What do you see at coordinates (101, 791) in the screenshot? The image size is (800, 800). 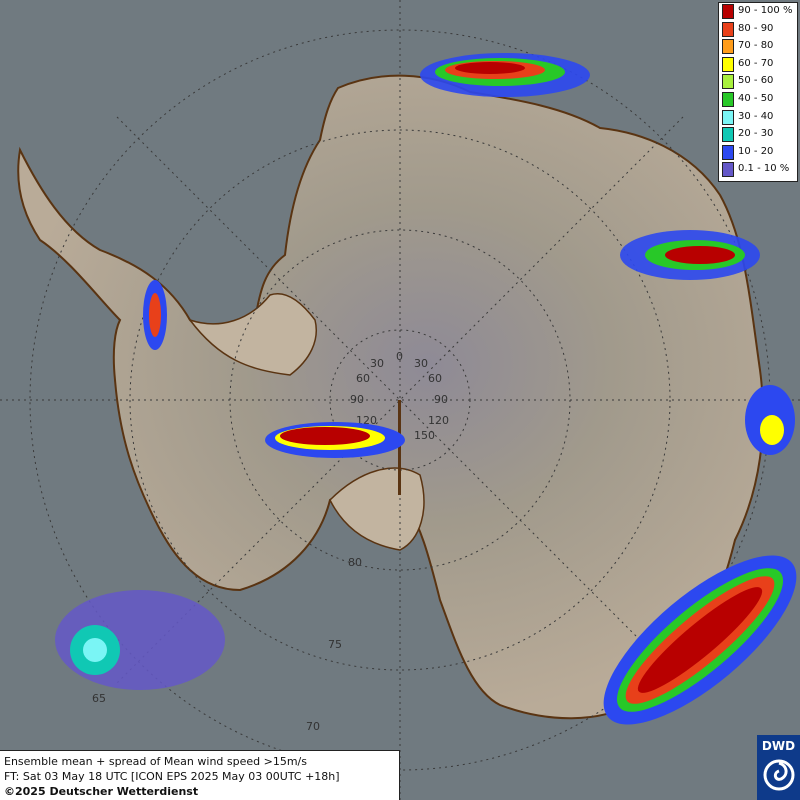 I see `copyright: ©2025 Deutscher Wetterdienst` at bounding box center [101, 791].